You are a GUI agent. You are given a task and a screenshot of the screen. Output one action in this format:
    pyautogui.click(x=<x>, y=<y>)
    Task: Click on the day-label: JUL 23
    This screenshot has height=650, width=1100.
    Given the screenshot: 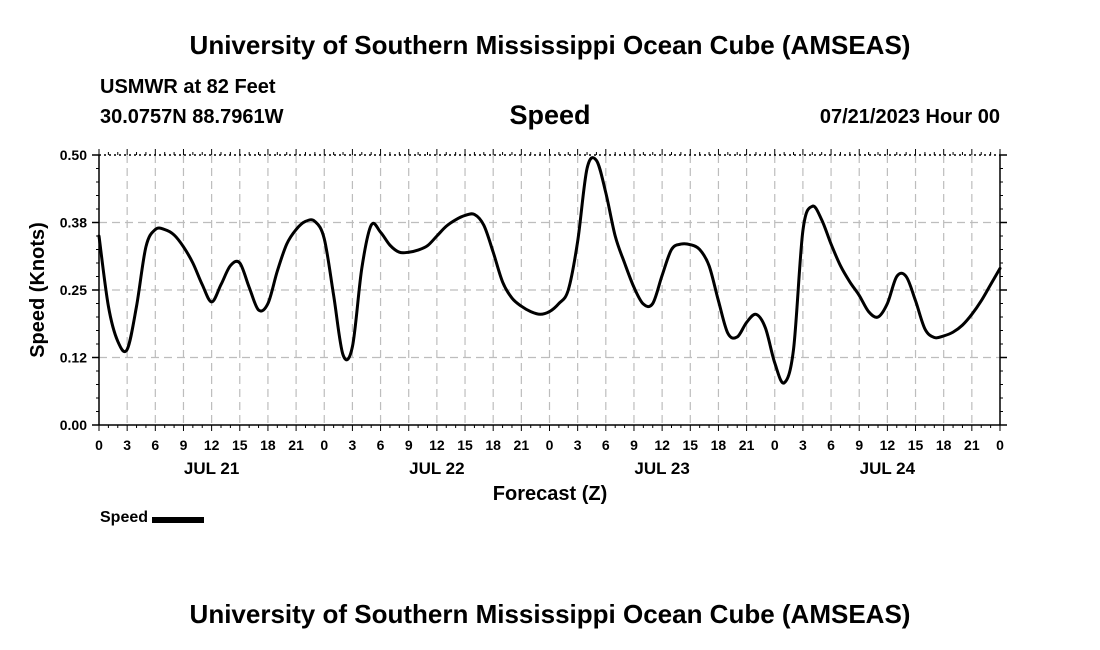 What is the action you would take?
    pyautogui.click(x=661, y=468)
    